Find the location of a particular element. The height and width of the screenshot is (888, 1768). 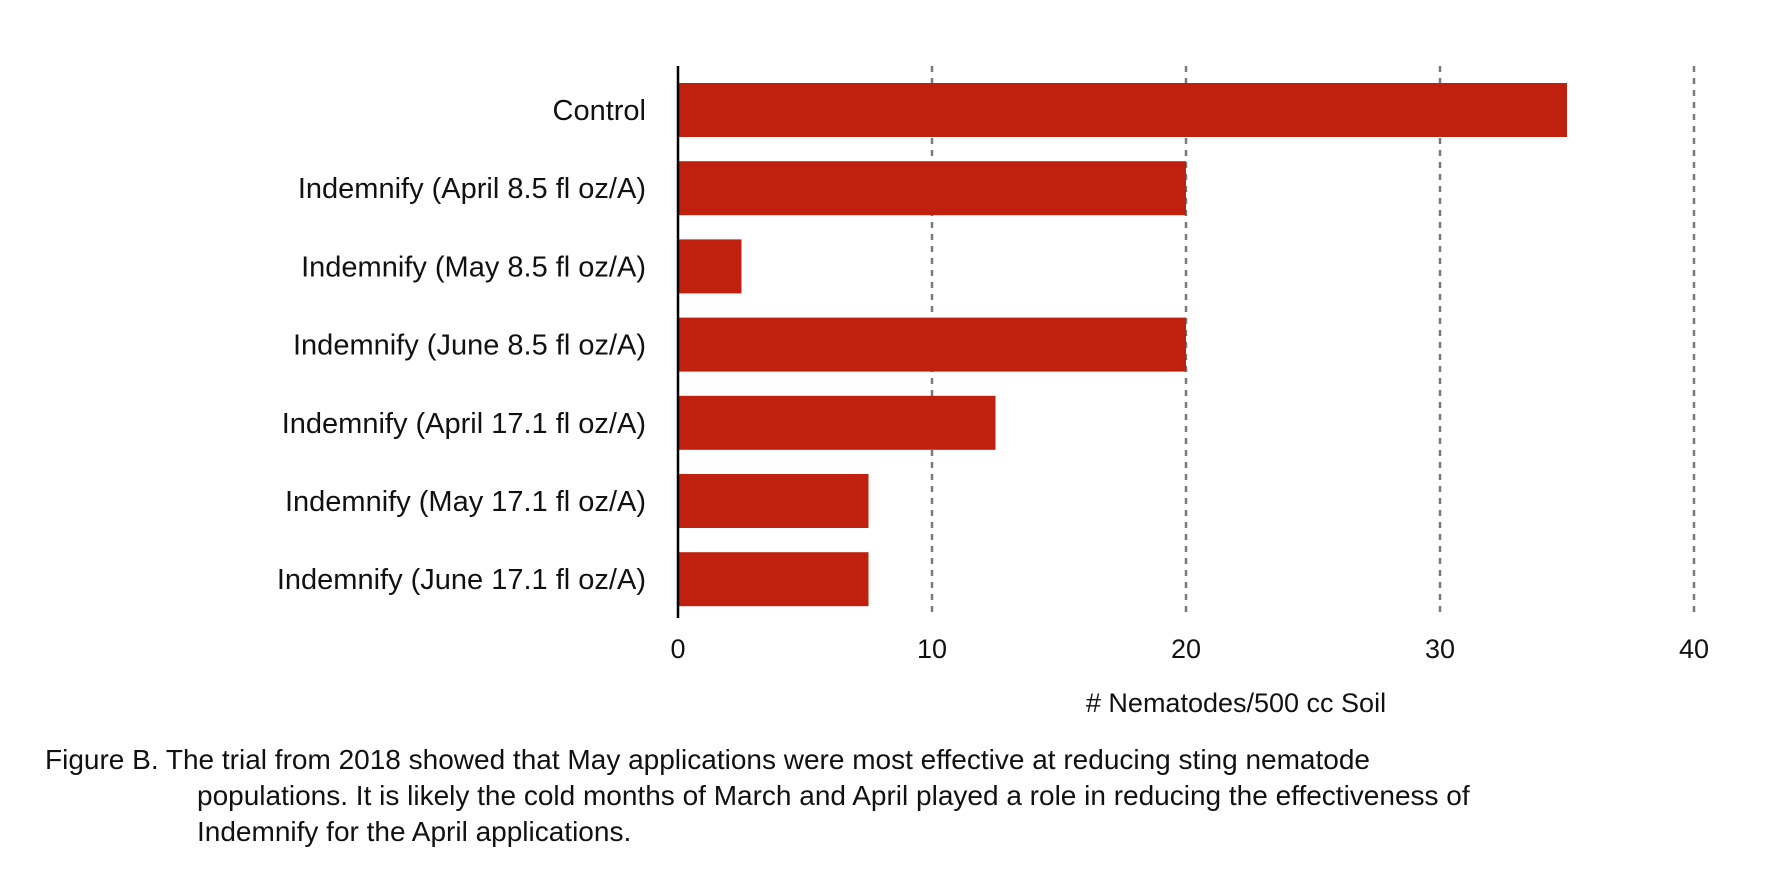

x-tick-label: 40 is located at coordinates (1694, 649).